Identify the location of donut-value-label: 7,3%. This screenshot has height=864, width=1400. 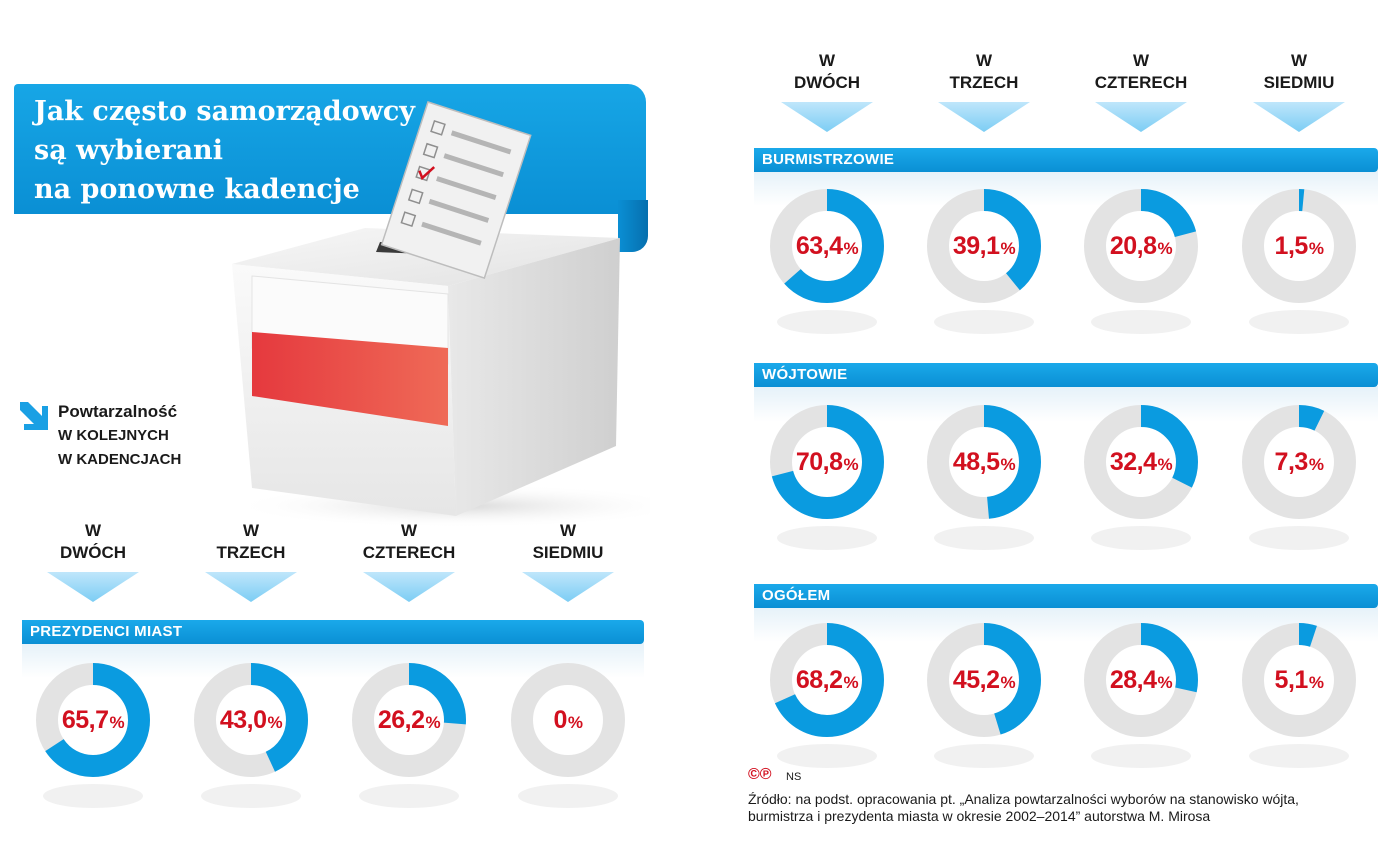
(1299, 463).